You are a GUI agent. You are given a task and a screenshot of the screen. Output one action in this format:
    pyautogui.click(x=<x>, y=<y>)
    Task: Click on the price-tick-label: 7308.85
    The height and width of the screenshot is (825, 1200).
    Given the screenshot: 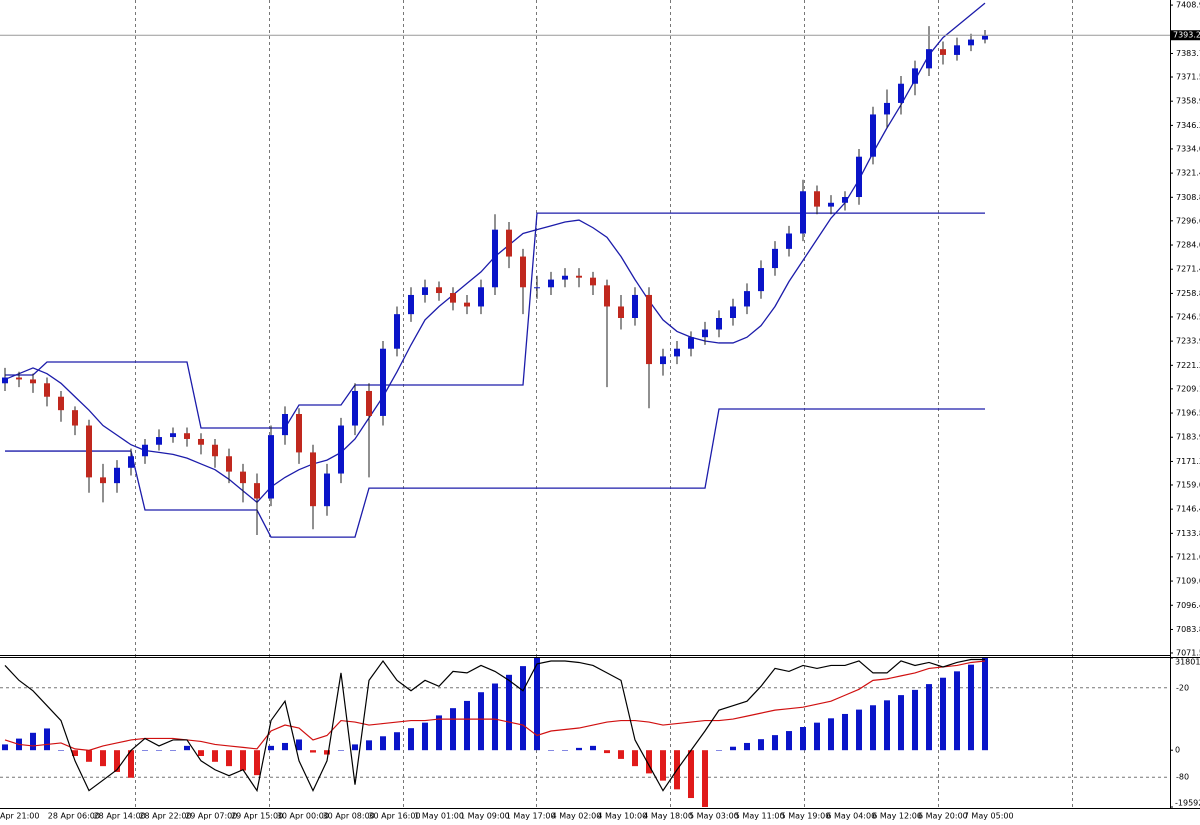 What is the action you would take?
    pyautogui.click(x=1188, y=197)
    